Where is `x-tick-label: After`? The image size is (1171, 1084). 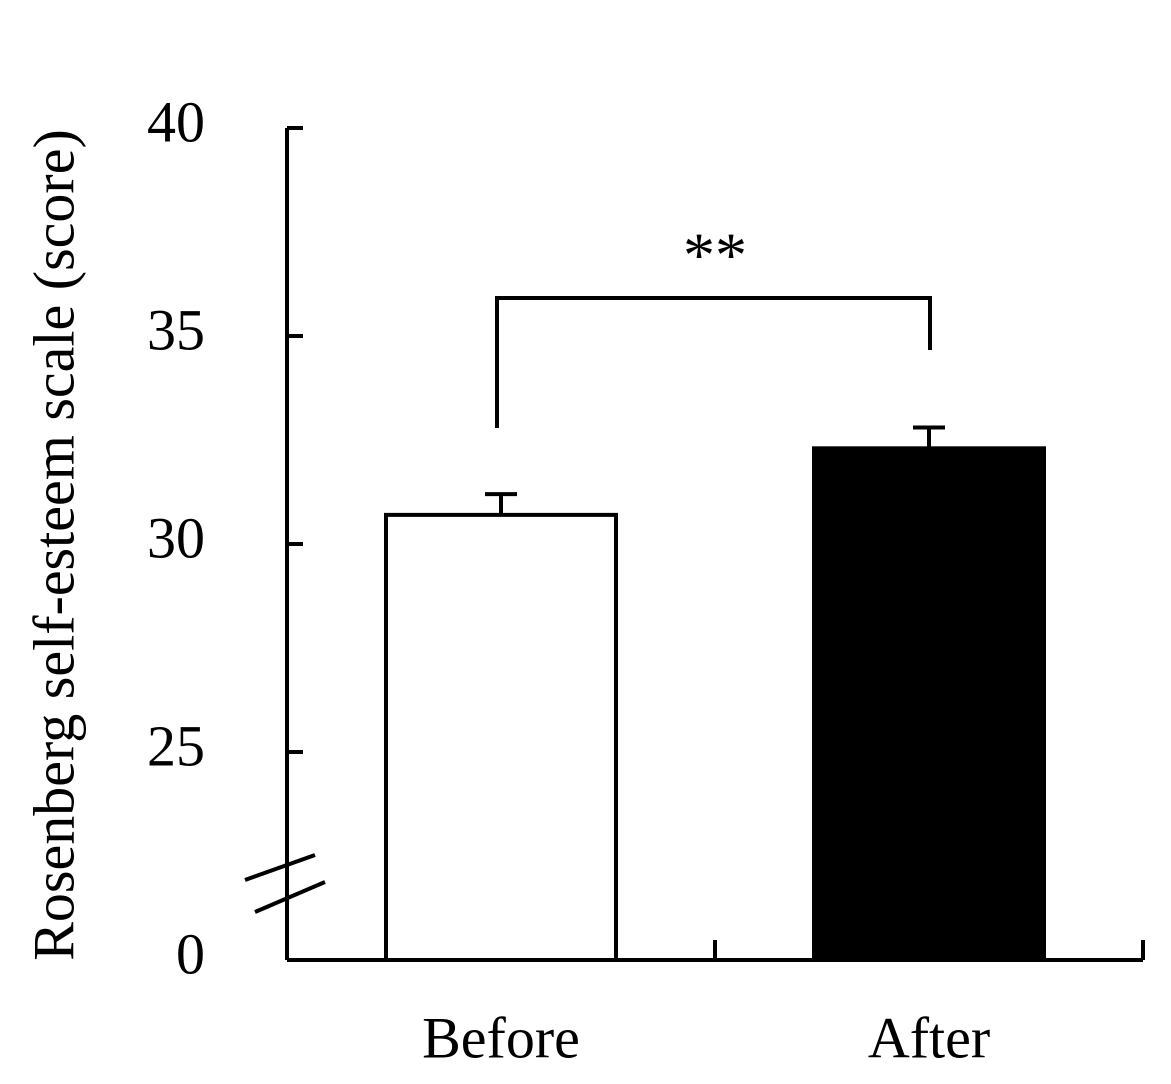 x-tick-label: After is located at coordinates (929, 1037).